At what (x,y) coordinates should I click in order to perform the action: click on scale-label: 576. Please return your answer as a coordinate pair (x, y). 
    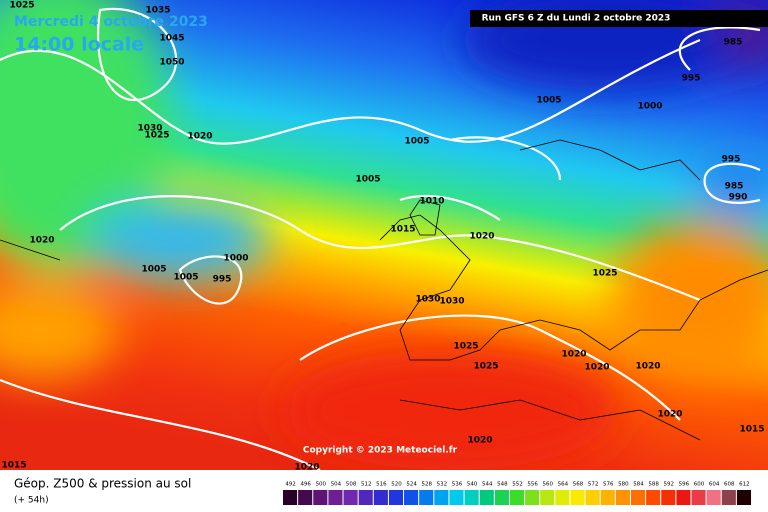
    Looking at the image, I should click on (608, 485).